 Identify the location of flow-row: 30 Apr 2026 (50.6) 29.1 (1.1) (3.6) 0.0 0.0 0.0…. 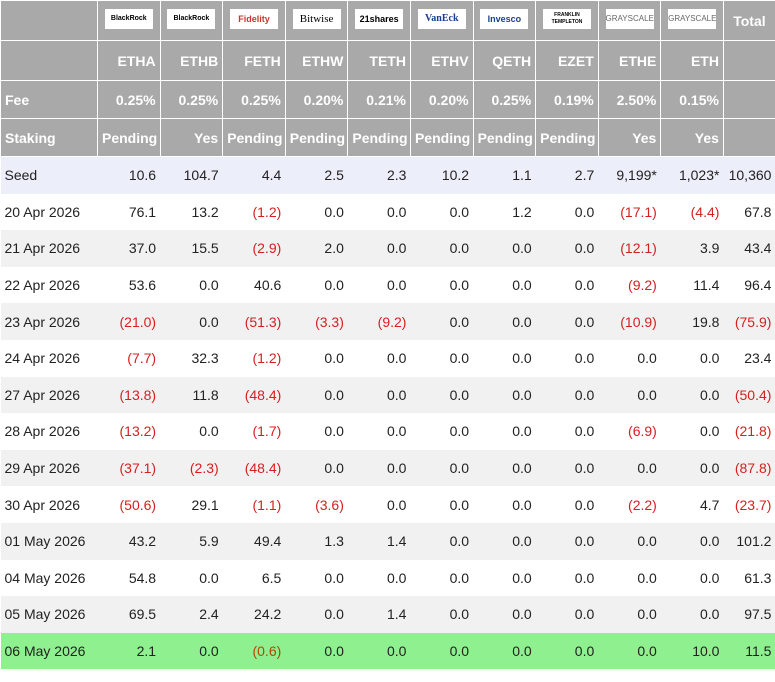
(388, 504).